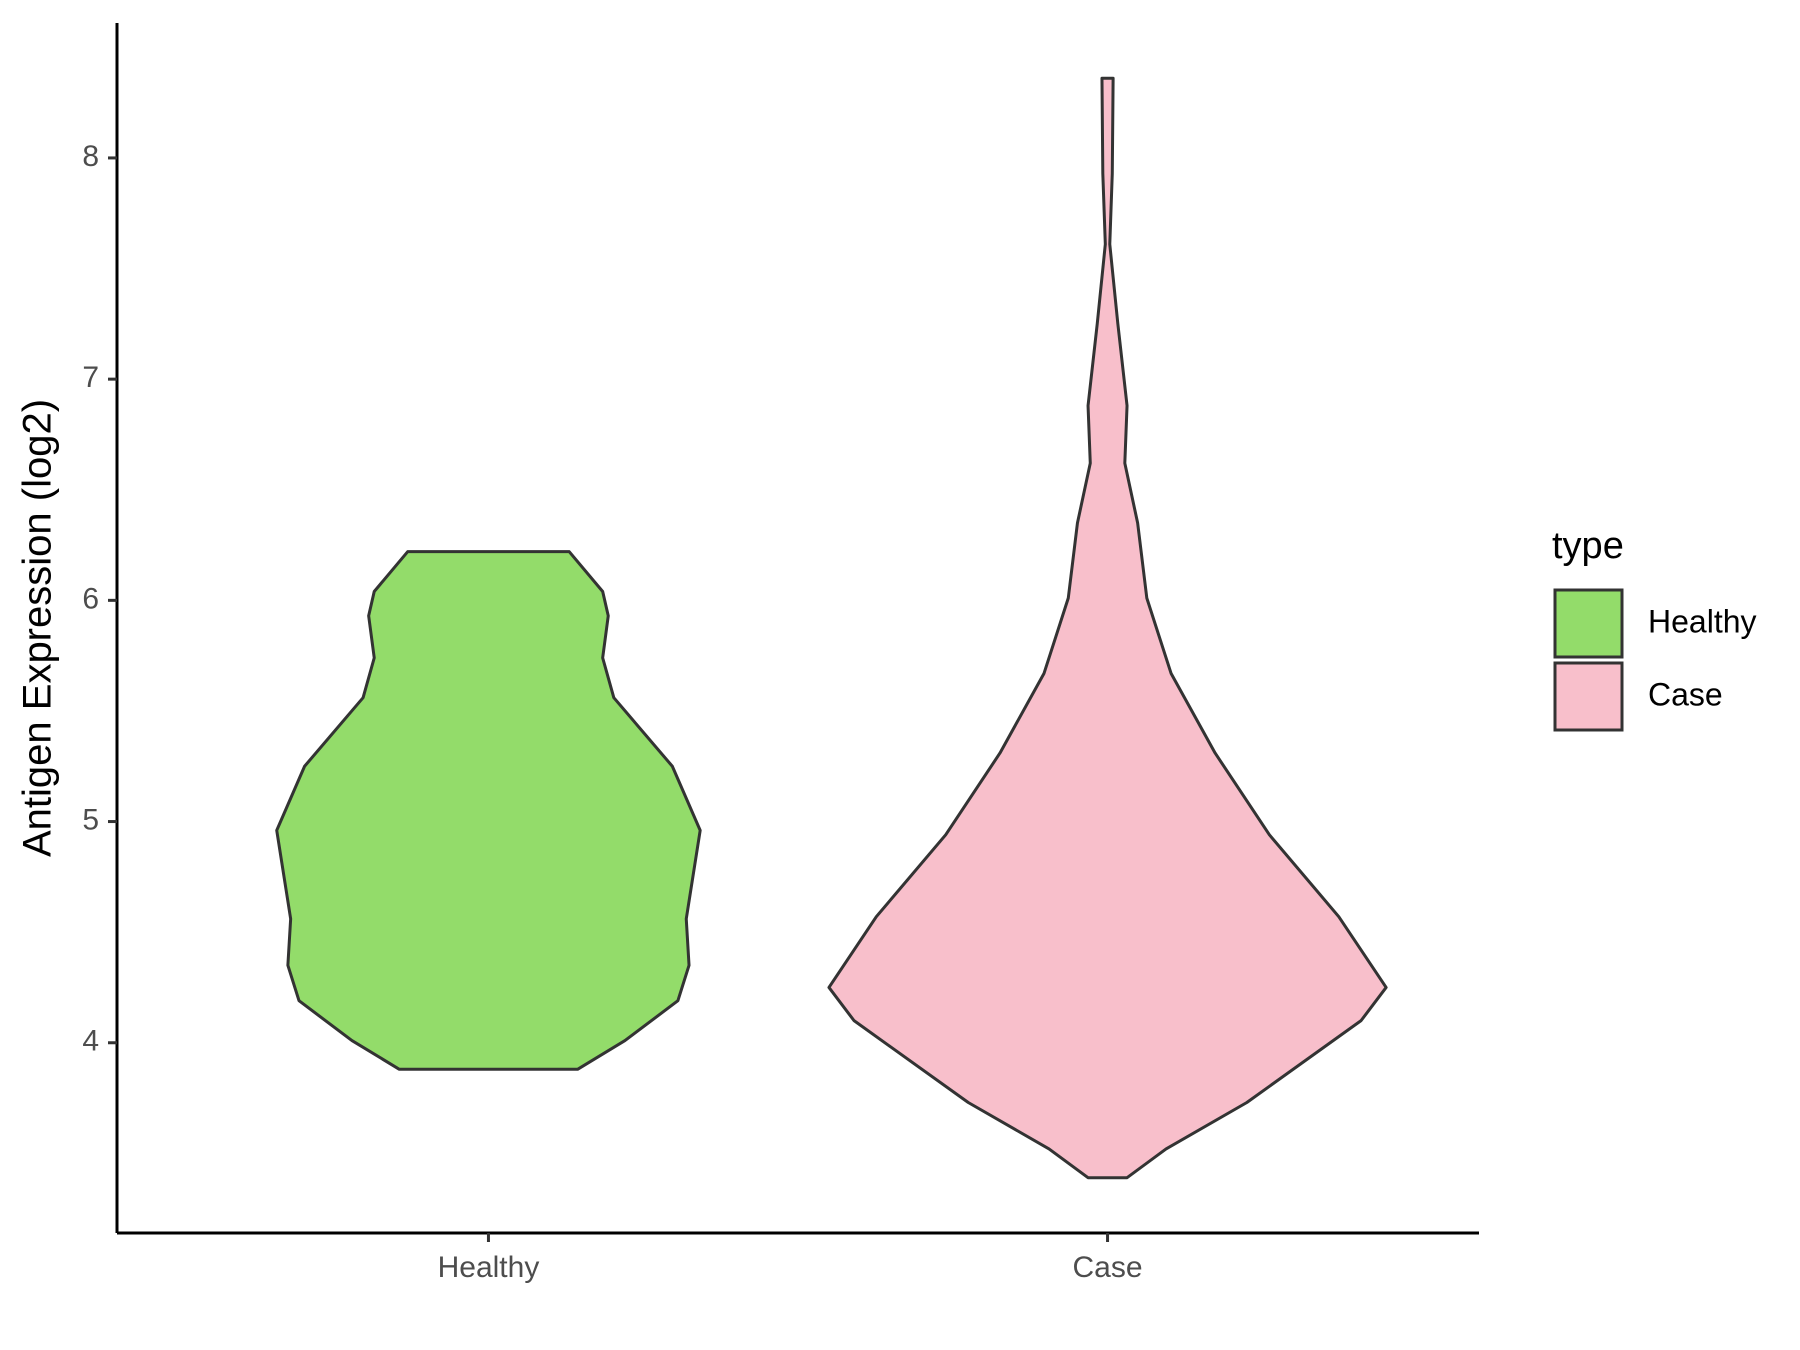 The height and width of the screenshot is (1350, 1800). Describe the element at coordinates (90, 156) in the screenshot. I see `y-tick-label: 8` at that location.